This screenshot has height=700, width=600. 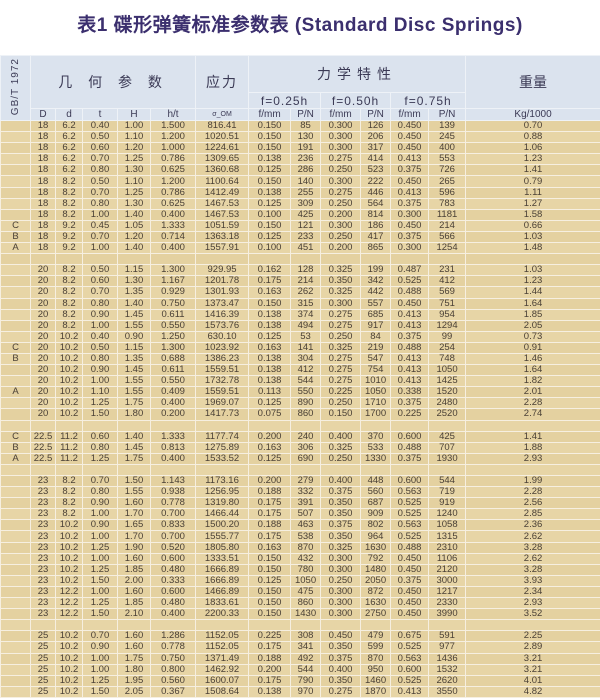 I want to click on cell-stress: 1301.93, so click(x=222, y=292).